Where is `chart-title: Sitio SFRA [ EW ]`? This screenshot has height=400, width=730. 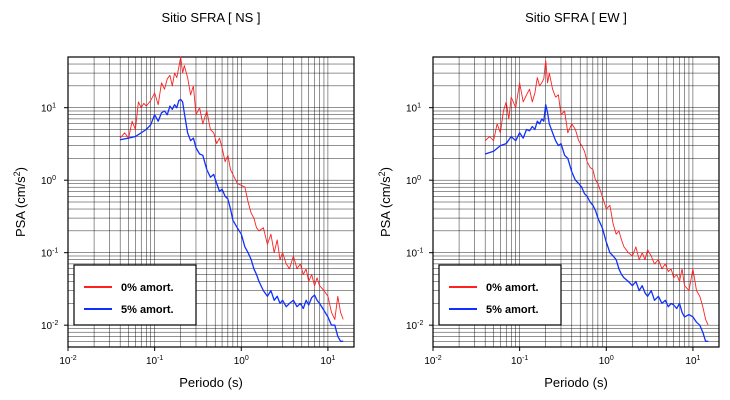
chart-title: Sitio SFRA [ EW ] is located at coordinates (576, 17).